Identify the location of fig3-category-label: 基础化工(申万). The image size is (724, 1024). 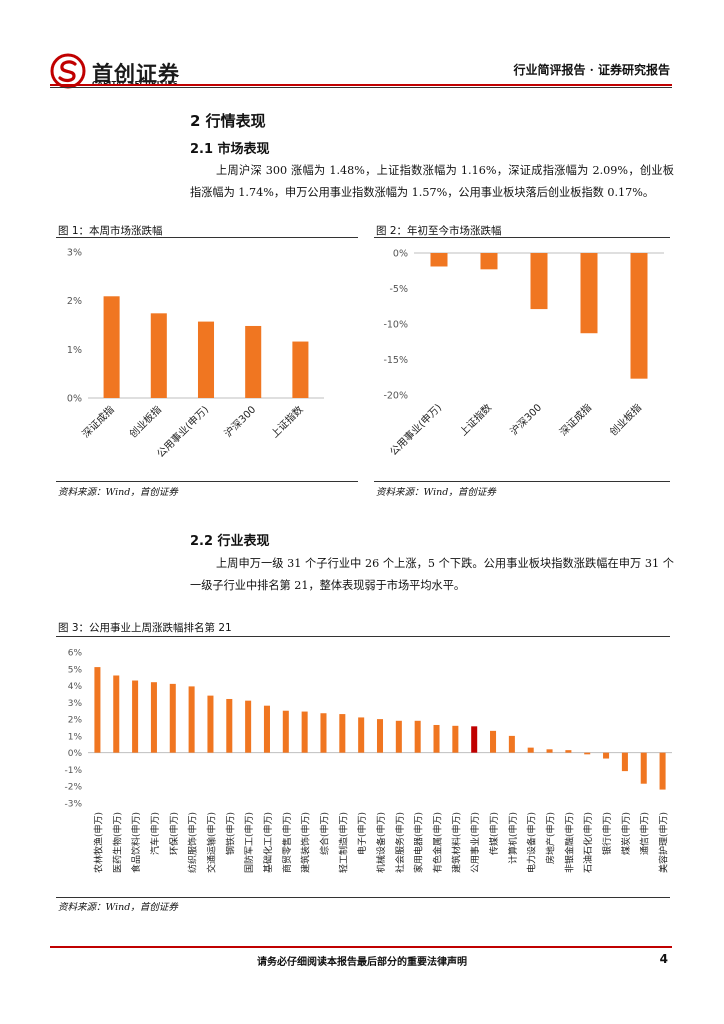
(268, 842).